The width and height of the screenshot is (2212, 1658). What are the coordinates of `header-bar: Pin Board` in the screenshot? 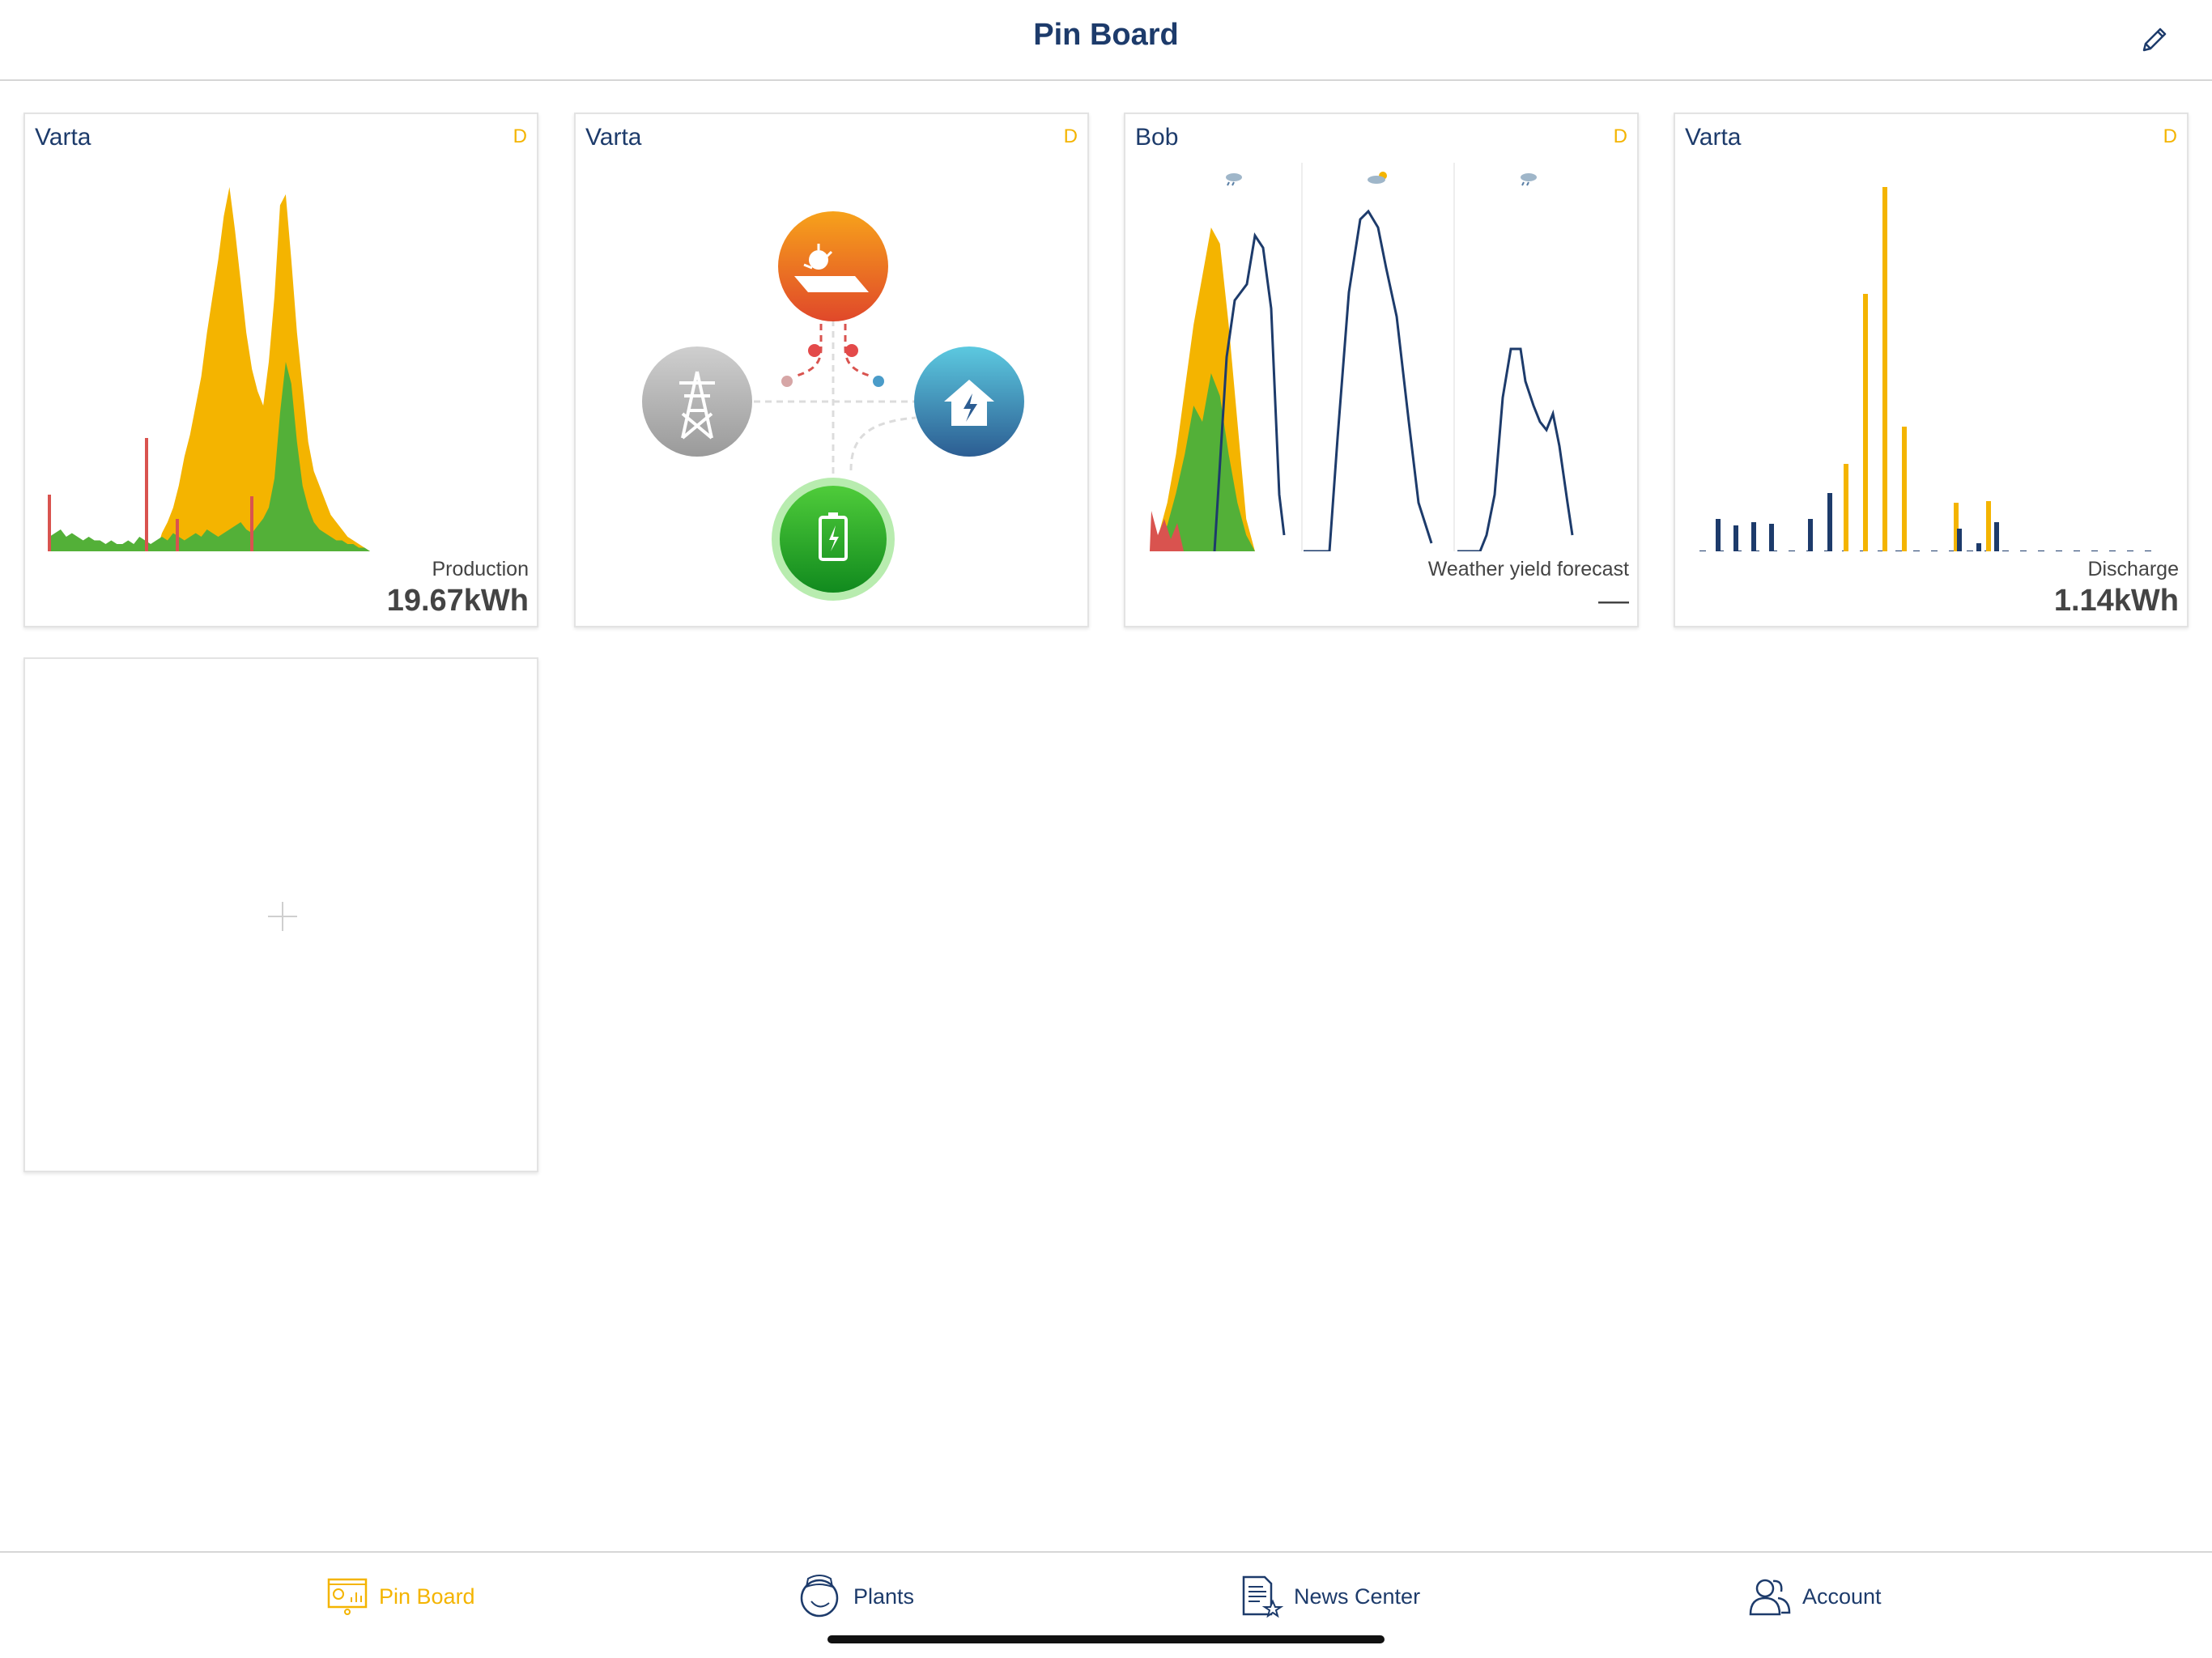 It's located at (1106, 40).